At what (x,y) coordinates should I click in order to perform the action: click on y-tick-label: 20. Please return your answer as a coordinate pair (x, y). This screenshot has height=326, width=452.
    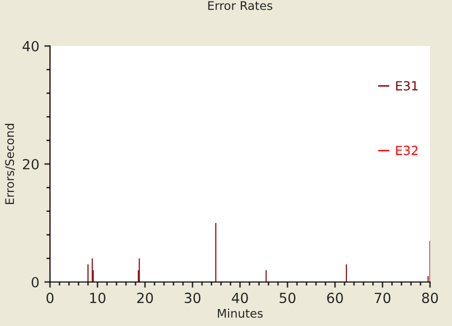
    Looking at the image, I should click on (30, 164).